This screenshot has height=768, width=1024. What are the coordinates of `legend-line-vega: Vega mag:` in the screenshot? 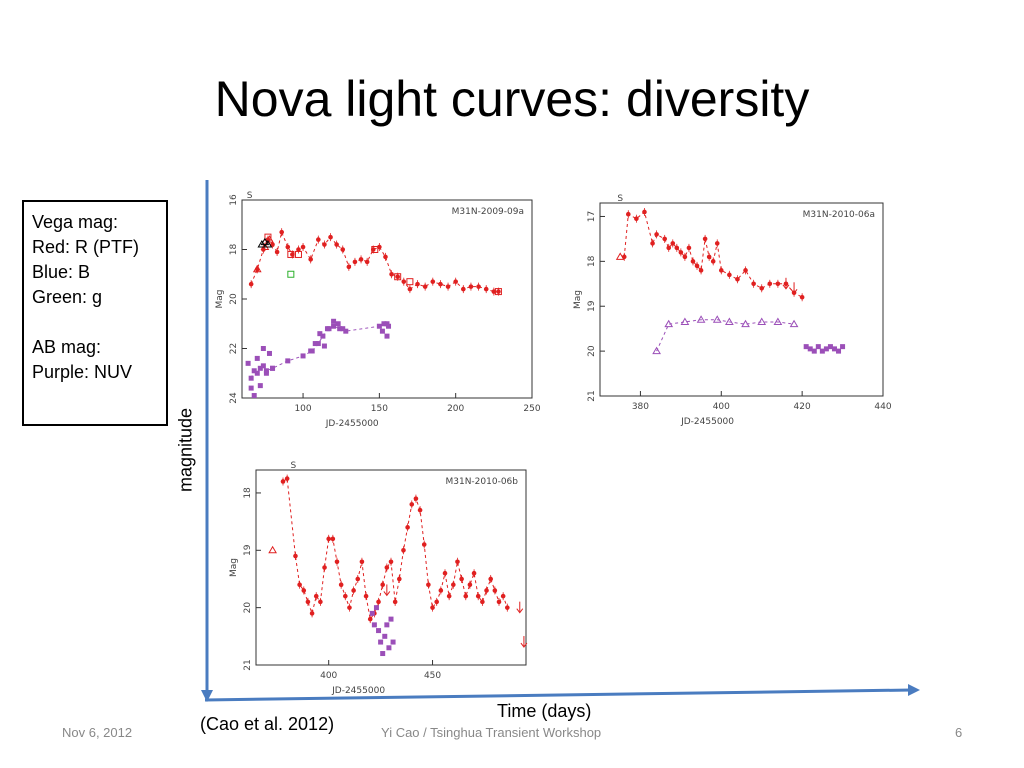 It's located at (75, 222).